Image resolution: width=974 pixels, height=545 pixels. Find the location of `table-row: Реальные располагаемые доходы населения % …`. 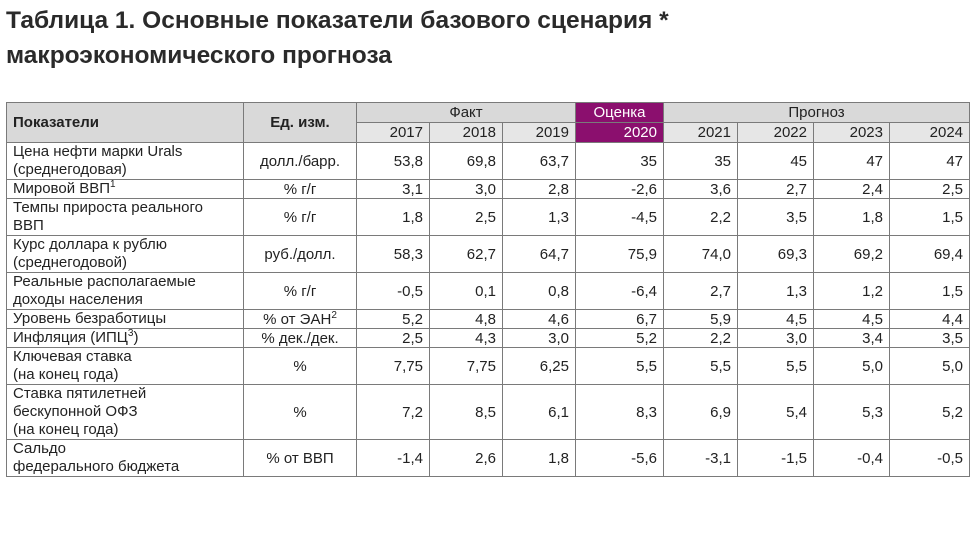

table-row: Реальные располагаемые доходы населения % … is located at coordinates (488, 291).